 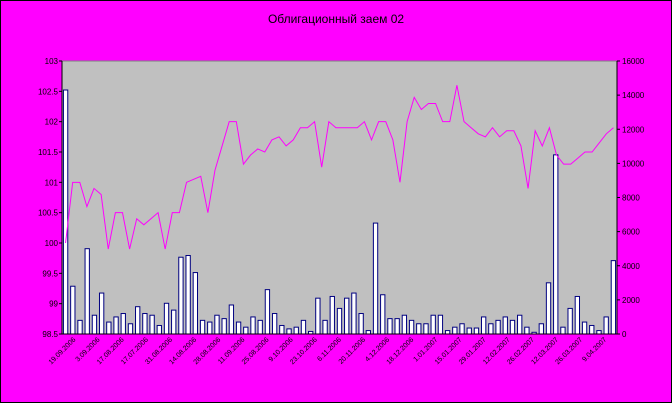 What do you see at coordinates (631, 232) in the screenshot?
I see `y-right-tick-label: 6000` at bounding box center [631, 232].